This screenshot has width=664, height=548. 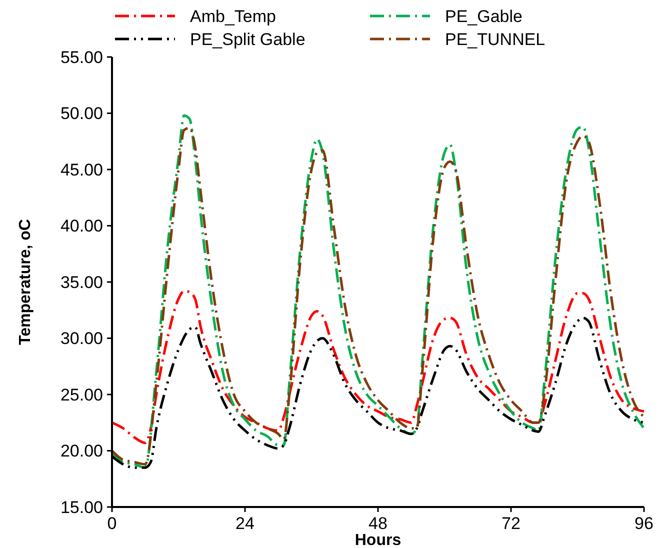 What do you see at coordinates (81, 507) in the screenshot?
I see `y-tick-label: 15.00` at bounding box center [81, 507].